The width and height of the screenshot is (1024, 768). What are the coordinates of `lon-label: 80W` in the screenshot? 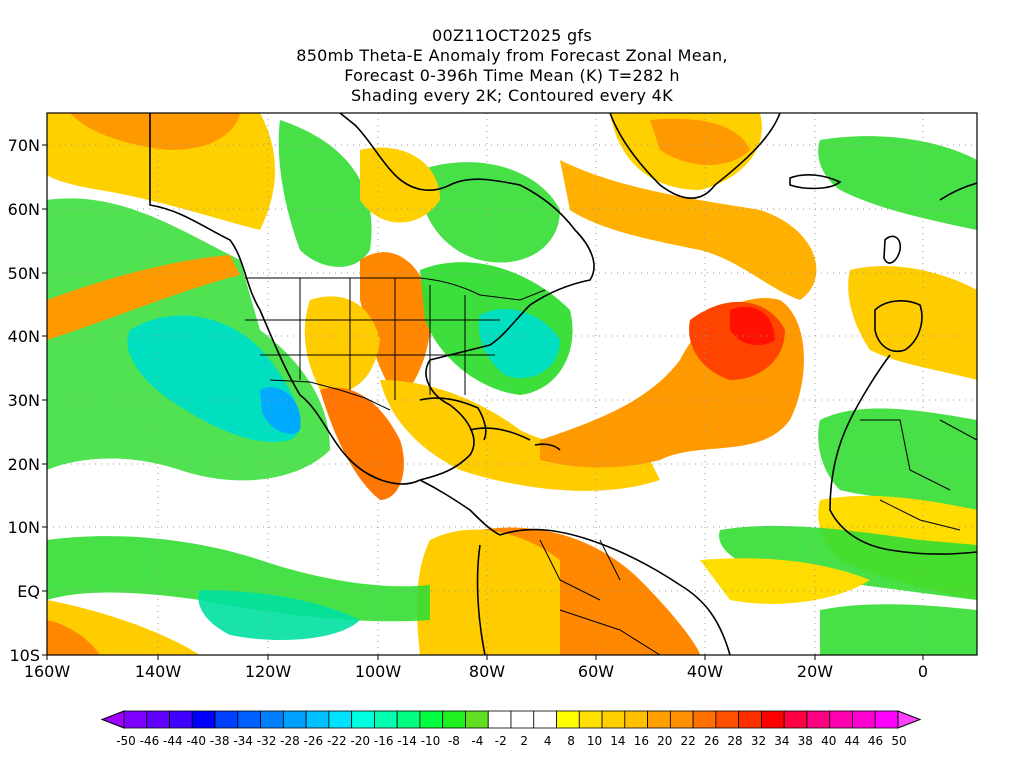 It's located at (487, 671).